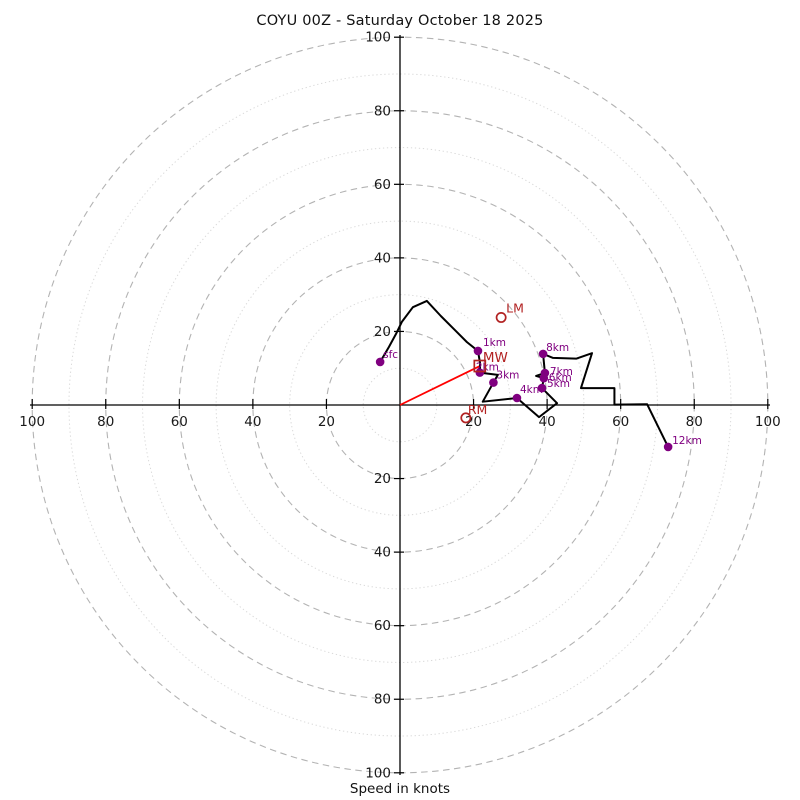  I want to click on height-marker-dot-4km, so click(517, 398).